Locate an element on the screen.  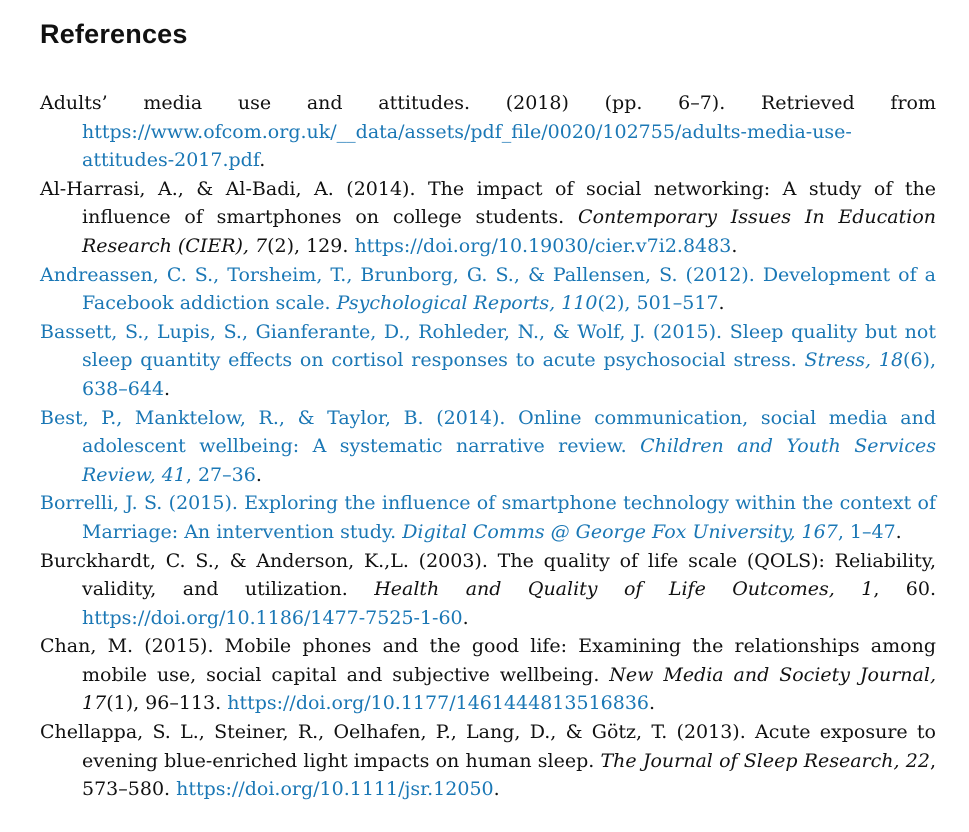
reference-link: https://doi.org/10.1186/1477-7525-1-60 is located at coordinates (272, 617).